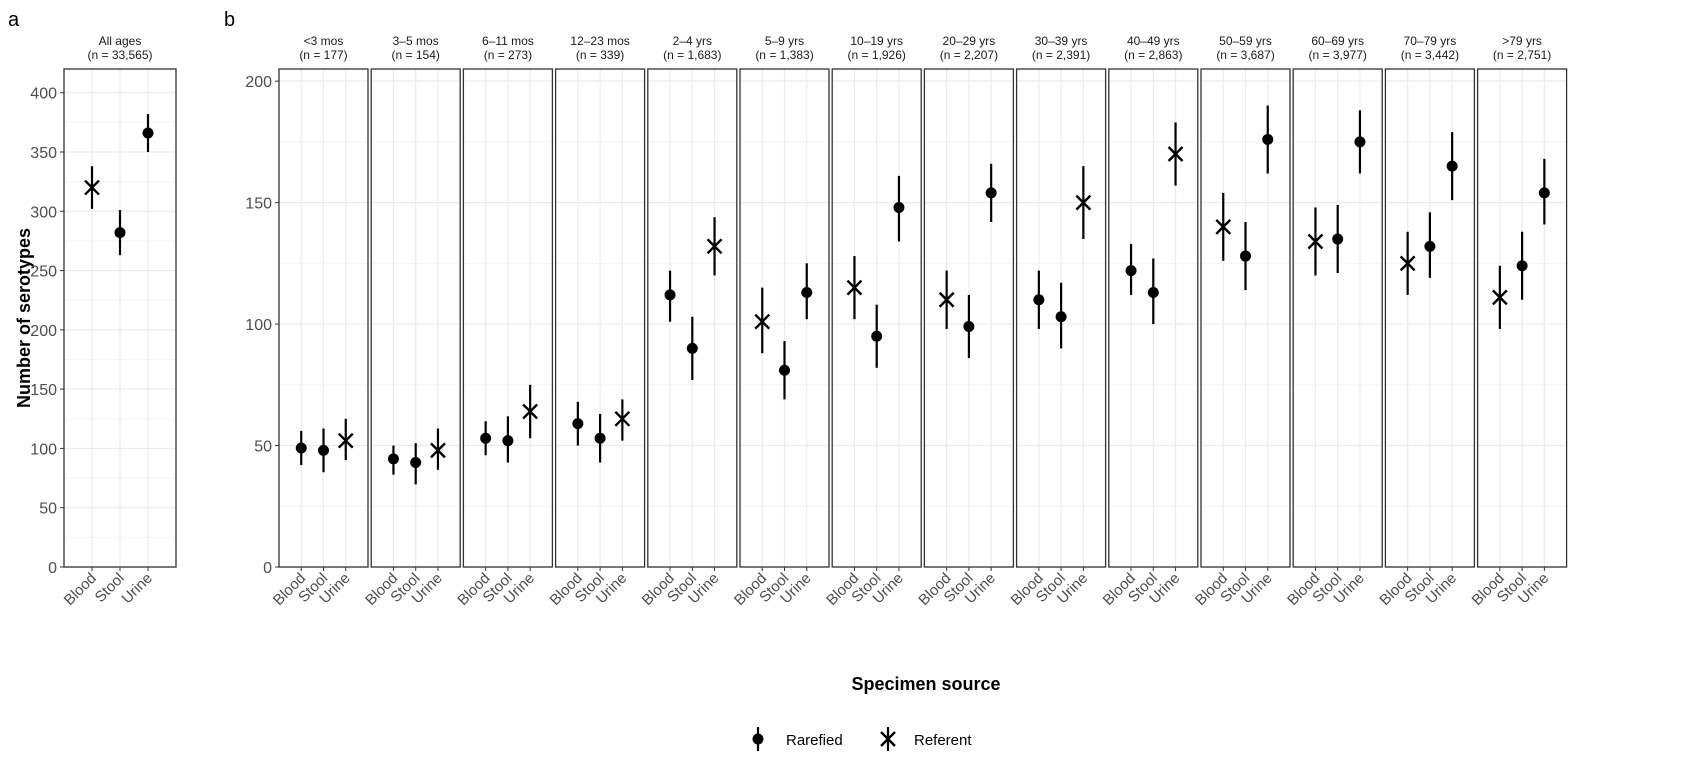 This screenshot has width=1696, height=758. Describe the element at coordinates (80, 589) in the screenshot. I see `x-tick-label: Blood` at that location.